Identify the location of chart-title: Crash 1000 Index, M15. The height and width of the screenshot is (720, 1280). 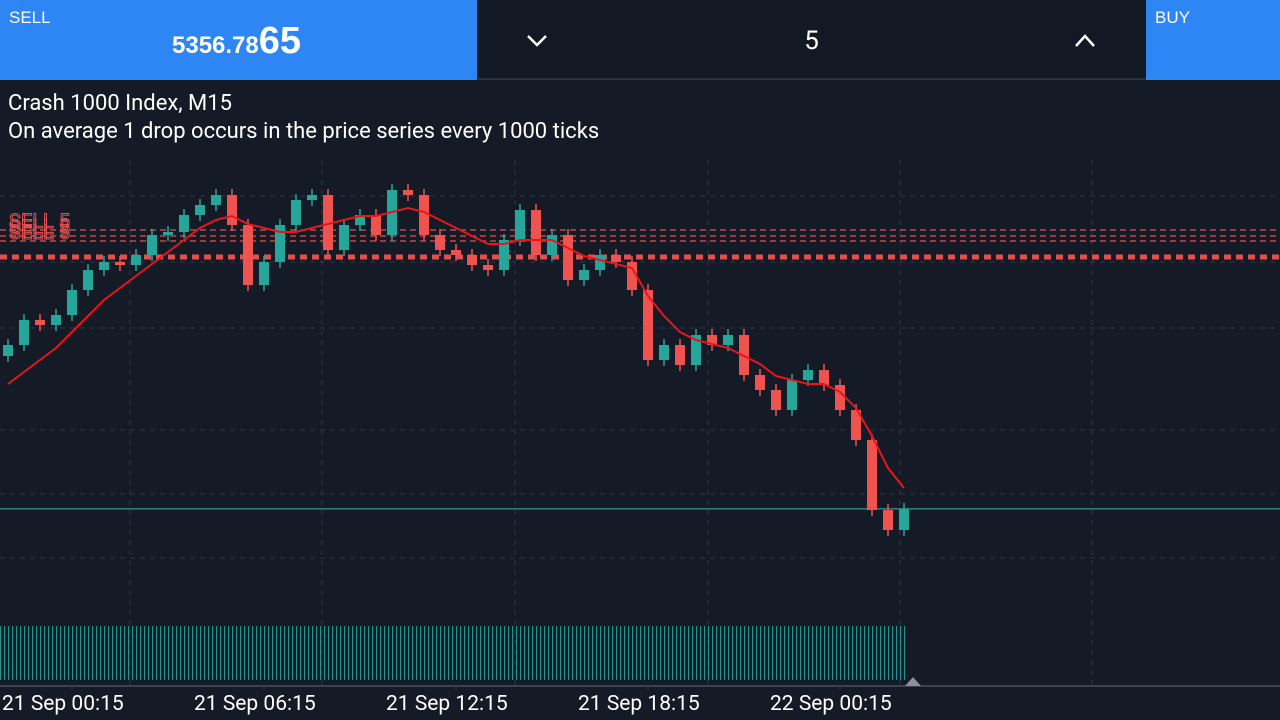
(120, 103).